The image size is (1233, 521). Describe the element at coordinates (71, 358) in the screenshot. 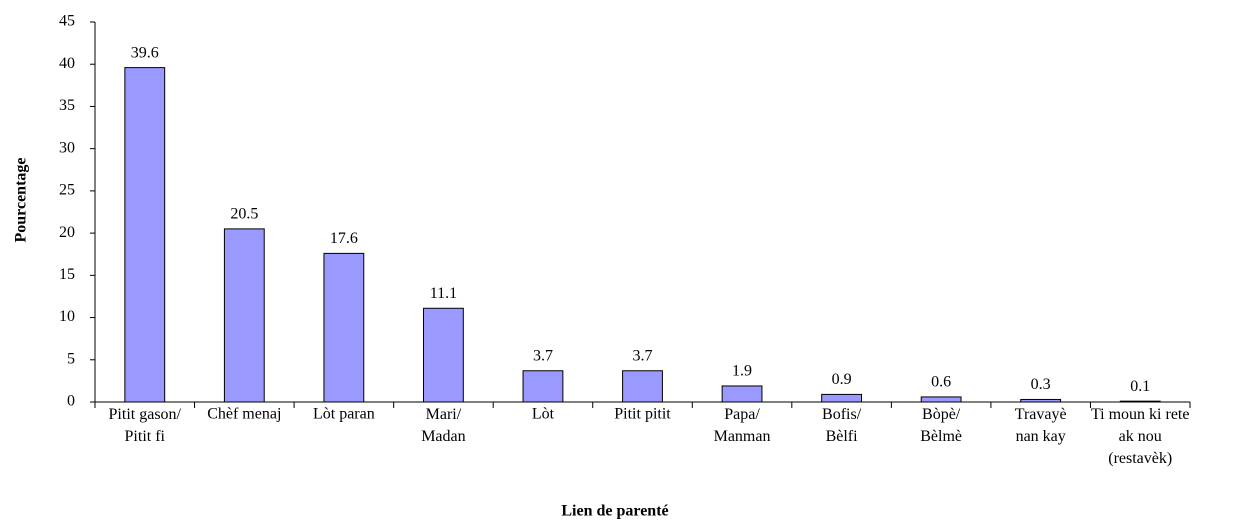

I see `y-tick-label: 5` at that location.